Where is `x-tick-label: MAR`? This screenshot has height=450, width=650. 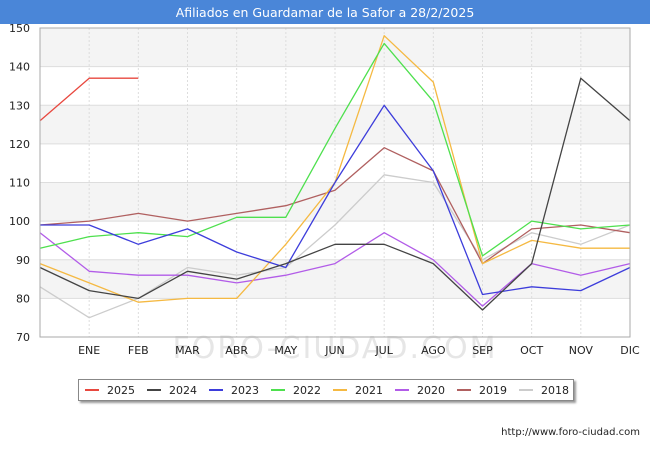
x-tick-label: MAR is located at coordinates (187, 350).